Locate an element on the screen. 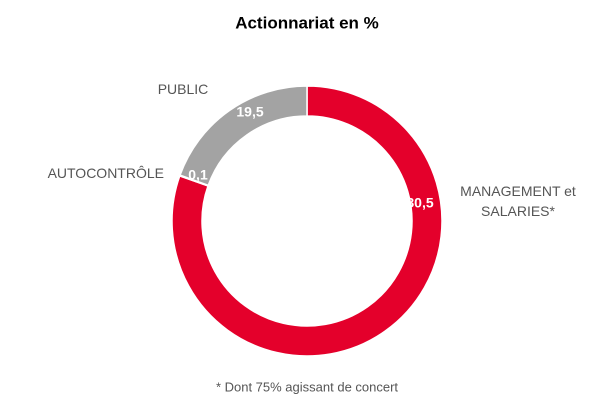 The height and width of the screenshot is (401, 610). value-label: 0,1 is located at coordinates (198, 175).